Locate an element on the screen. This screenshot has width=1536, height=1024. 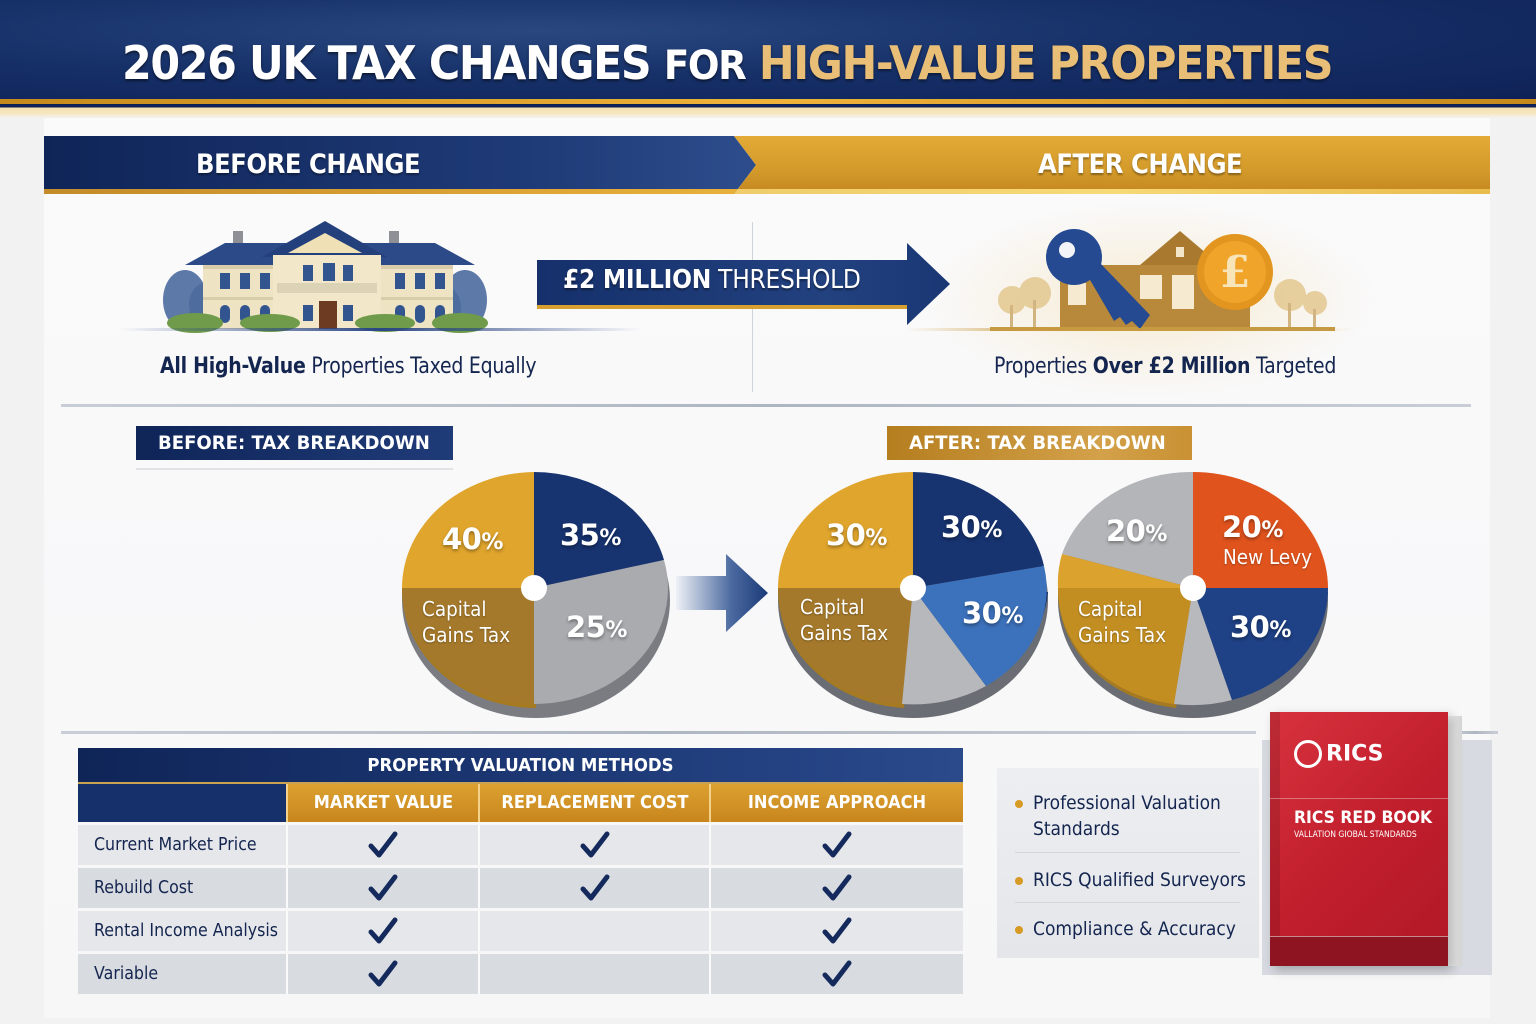
threshold-arrow: £2 MILLION THRESHOLD is located at coordinates (743, 284).